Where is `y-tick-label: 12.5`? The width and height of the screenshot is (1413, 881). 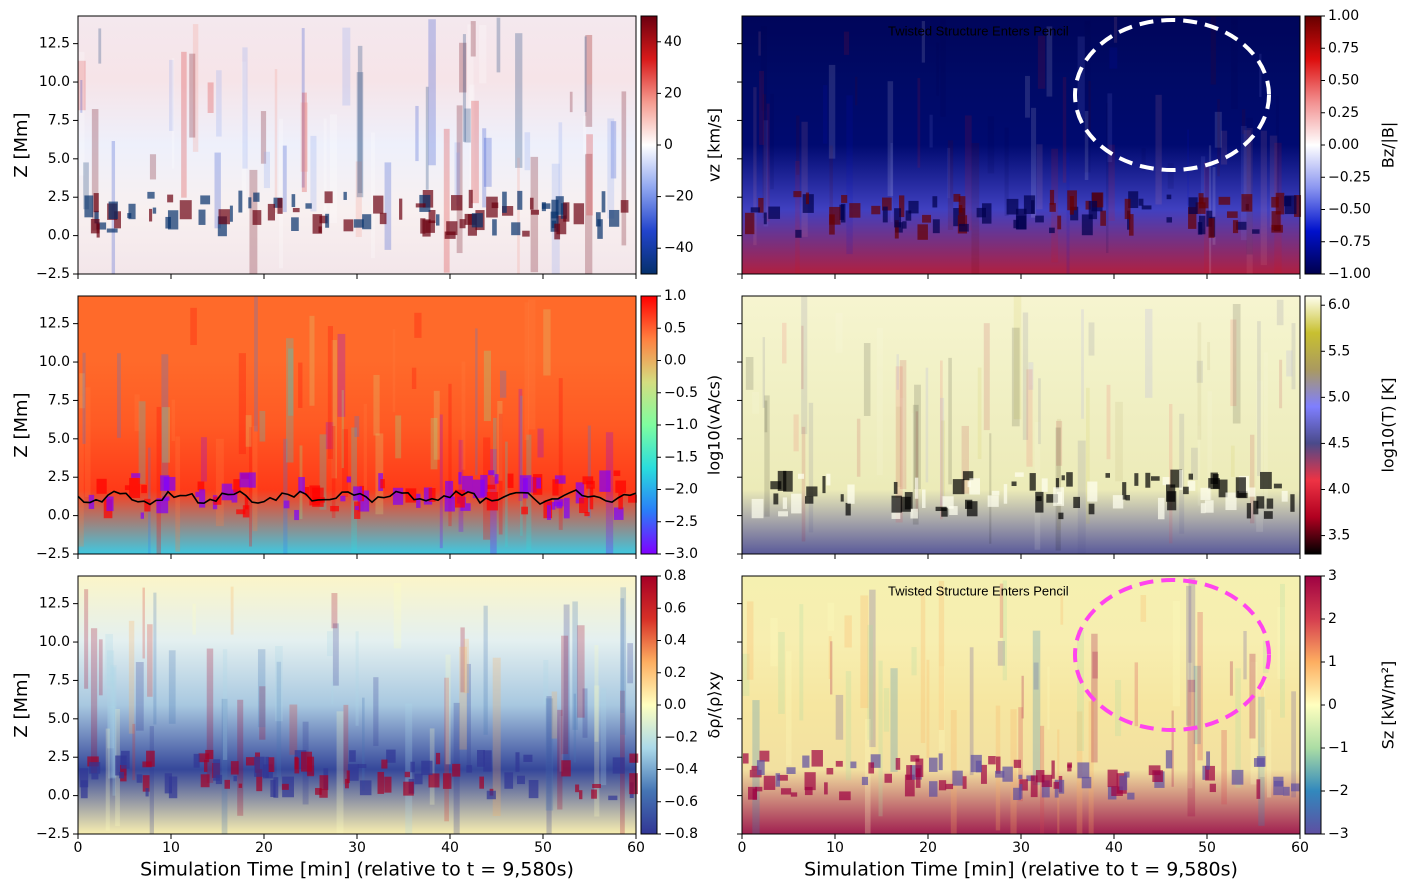 y-tick-label: 12.5 is located at coordinates (54, 44).